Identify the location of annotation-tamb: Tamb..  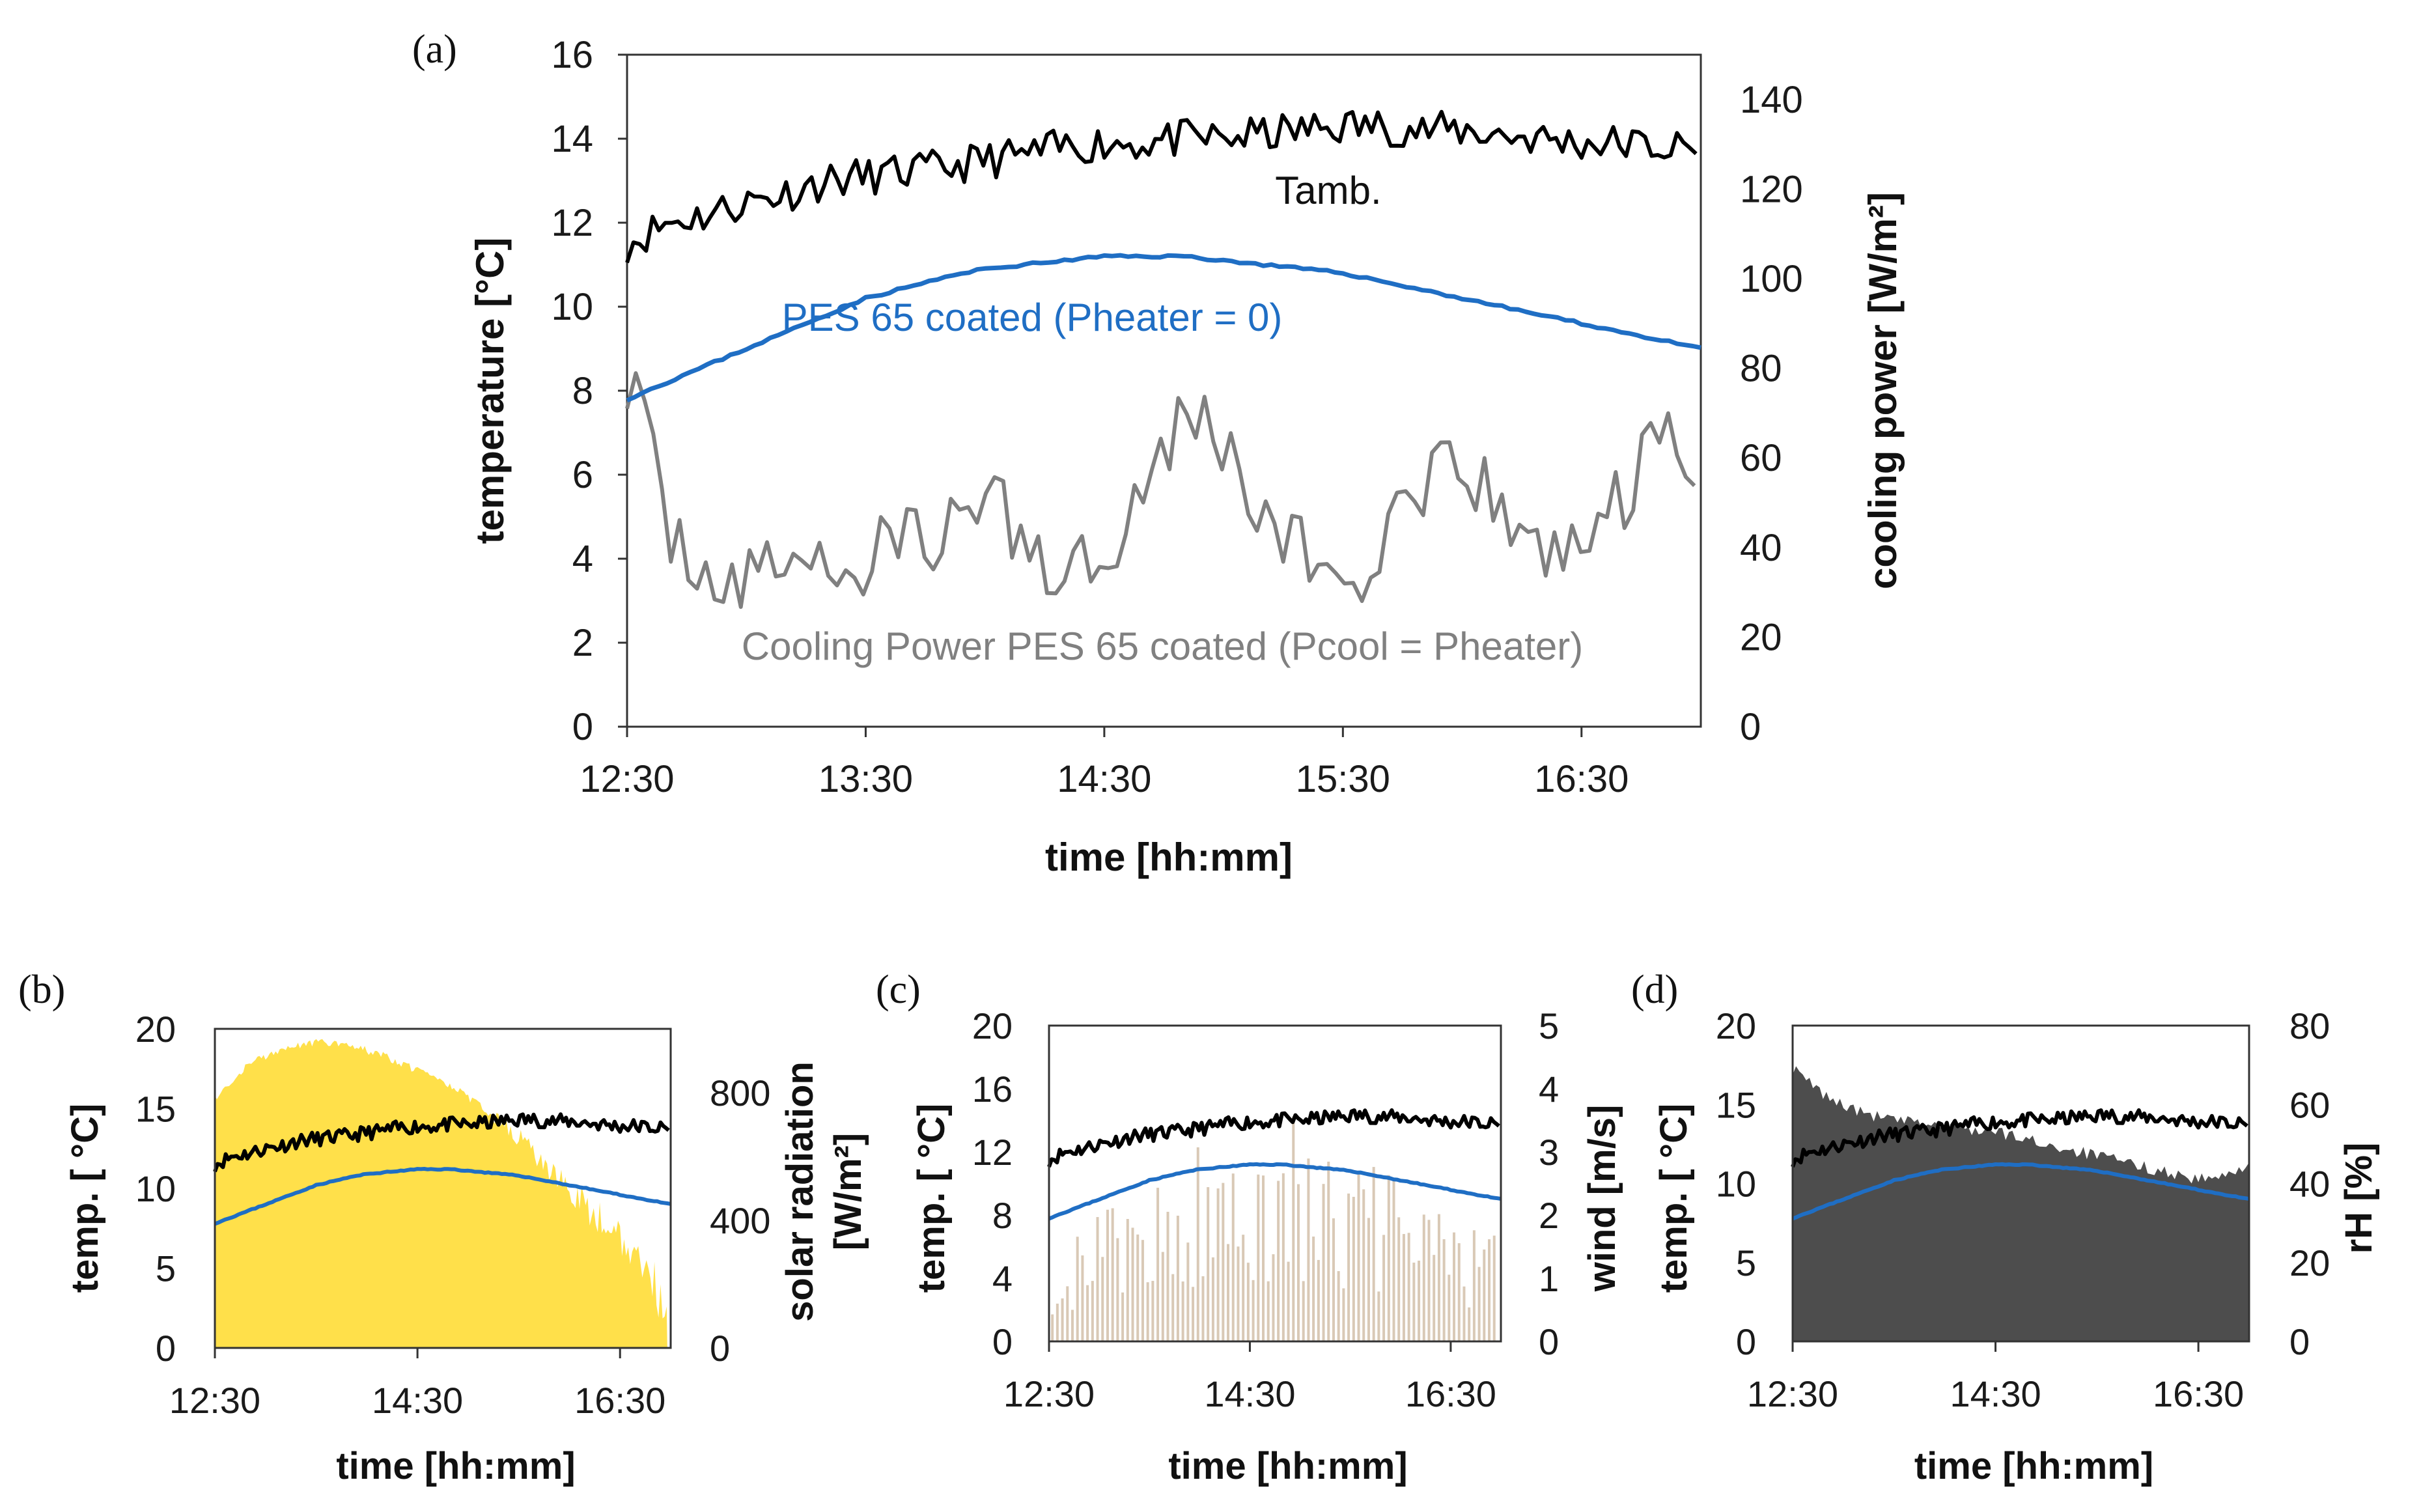
(1328, 191).